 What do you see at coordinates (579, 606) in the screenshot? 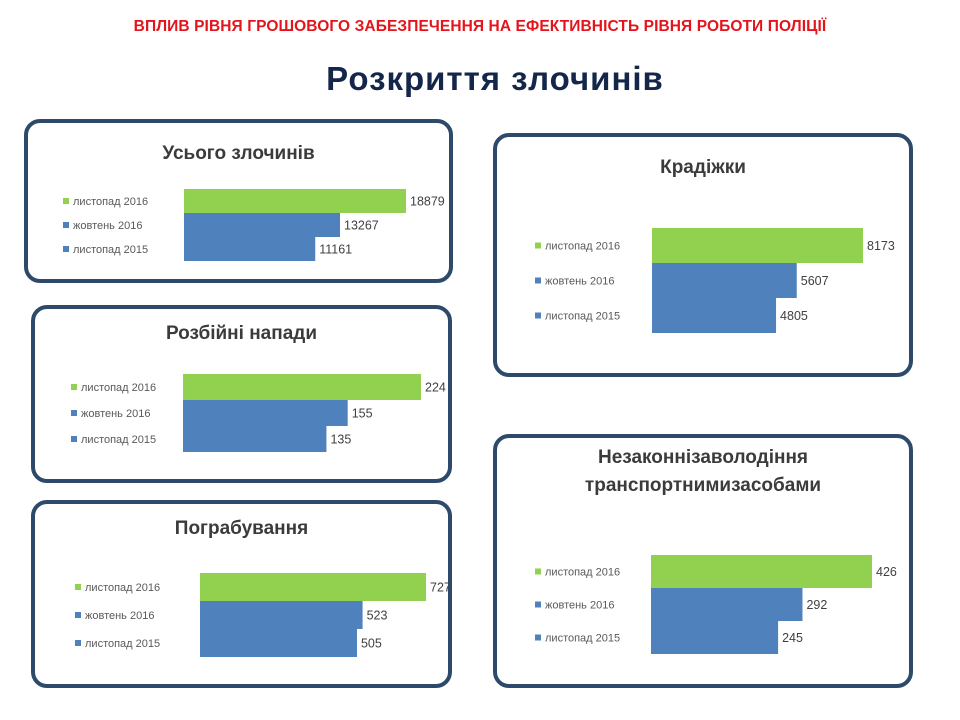
I see `vehicle-theft-legend-label-1: жовтень 2016` at bounding box center [579, 606].